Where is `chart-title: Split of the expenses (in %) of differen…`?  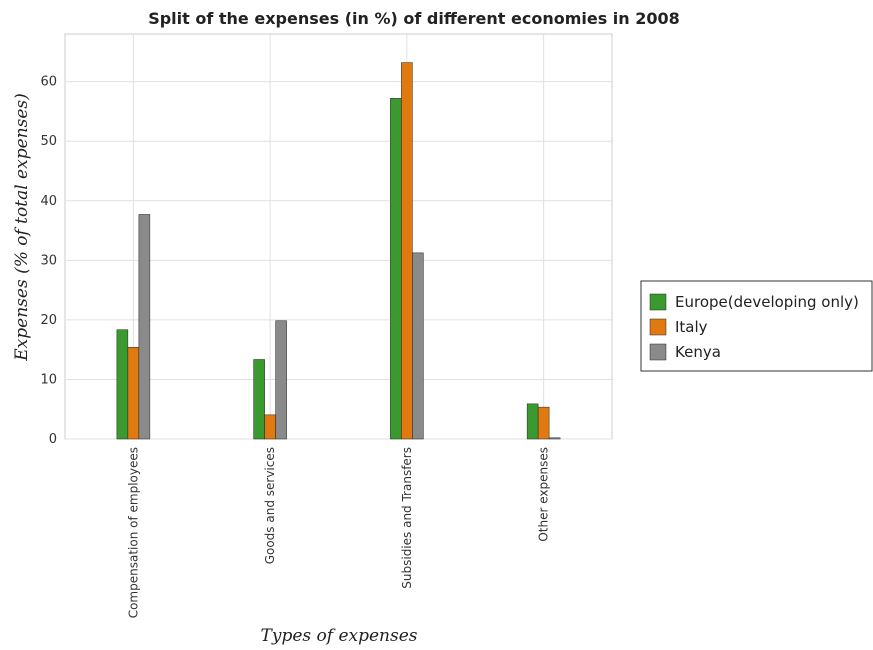 chart-title: Split of the expenses (in %) of differen… is located at coordinates (414, 18).